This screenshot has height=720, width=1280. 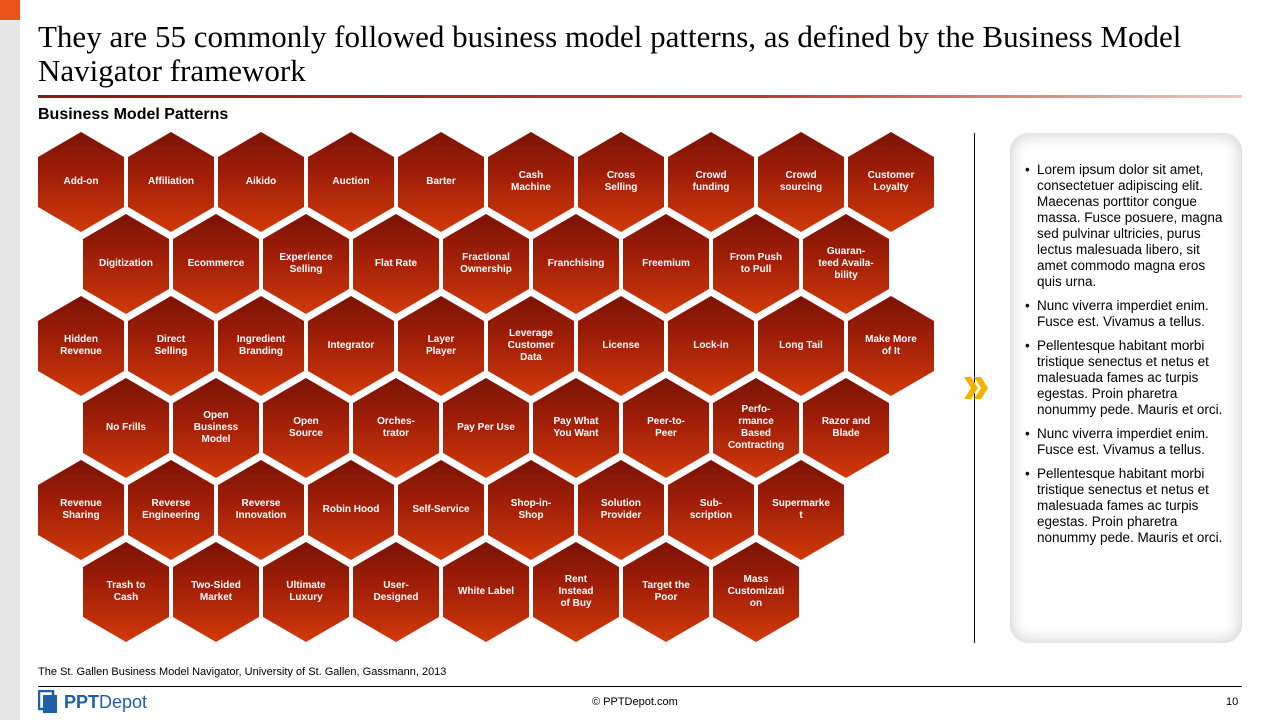 I want to click on pattern-hexagon: Supermarke t, so click(x=801, y=510).